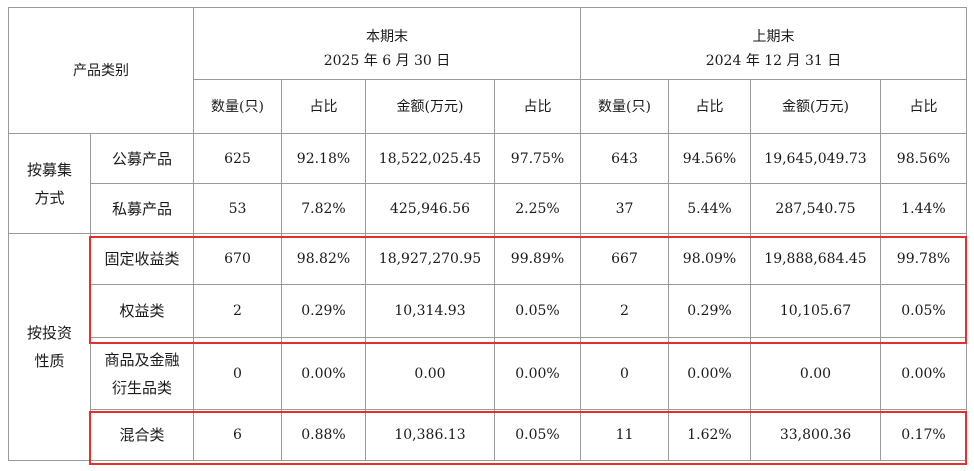 The height and width of the screenshot is (471, 974). What do you see at coordinates (537, 208) in the screenshot?
I see `cell-value: 2.25%` at bounding box center [537, 208].